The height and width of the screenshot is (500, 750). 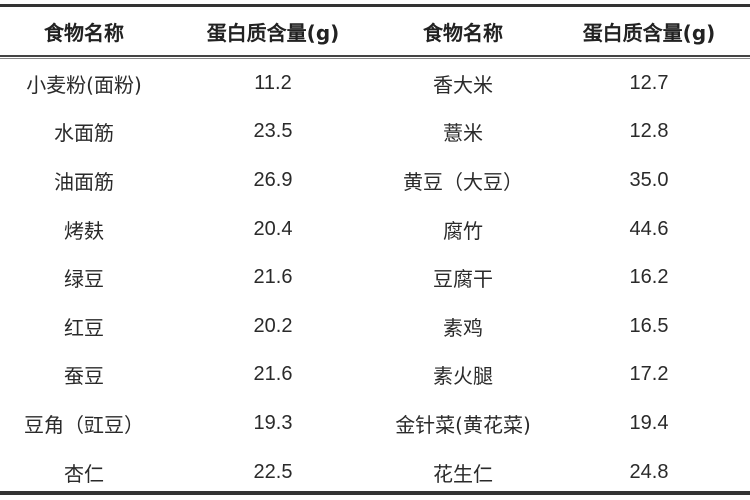 I want to click on header-protein-2: 蛋白质含量(g), so click(x=649, y=32).